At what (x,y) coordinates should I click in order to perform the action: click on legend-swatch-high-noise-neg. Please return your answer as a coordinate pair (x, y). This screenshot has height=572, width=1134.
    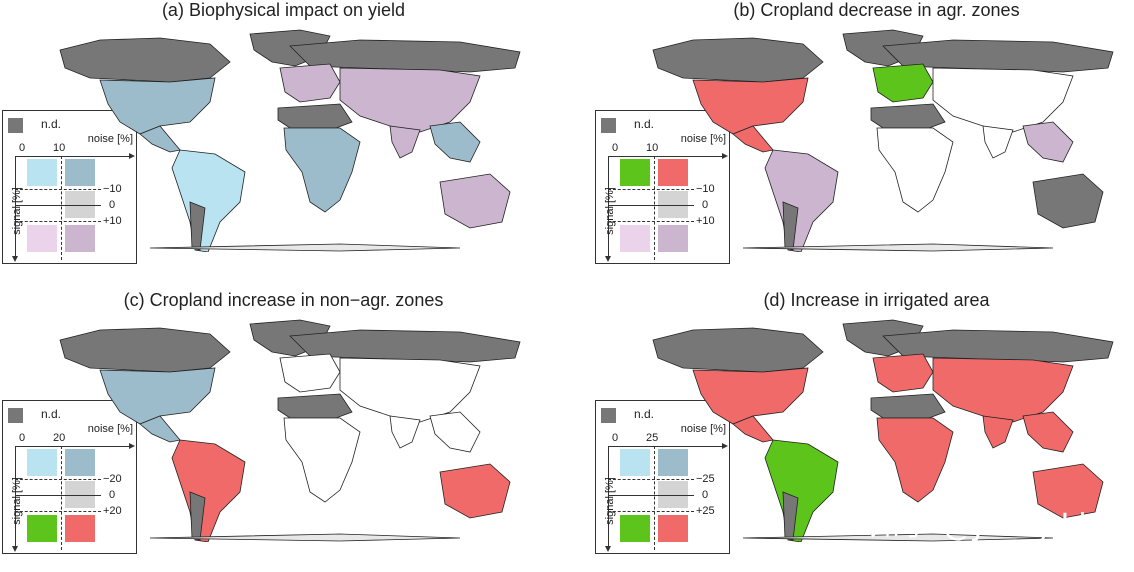
    Looking at the image, I should click on (80, 172).